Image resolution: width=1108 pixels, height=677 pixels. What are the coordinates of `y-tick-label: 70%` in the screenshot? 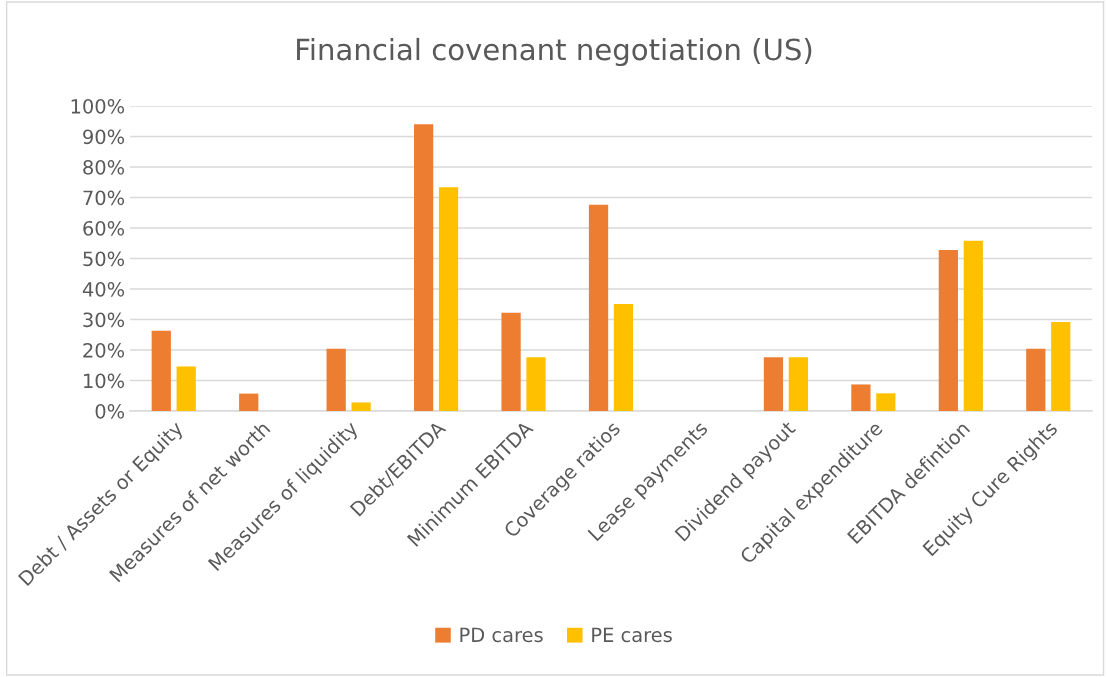 It's located at (104, 198).